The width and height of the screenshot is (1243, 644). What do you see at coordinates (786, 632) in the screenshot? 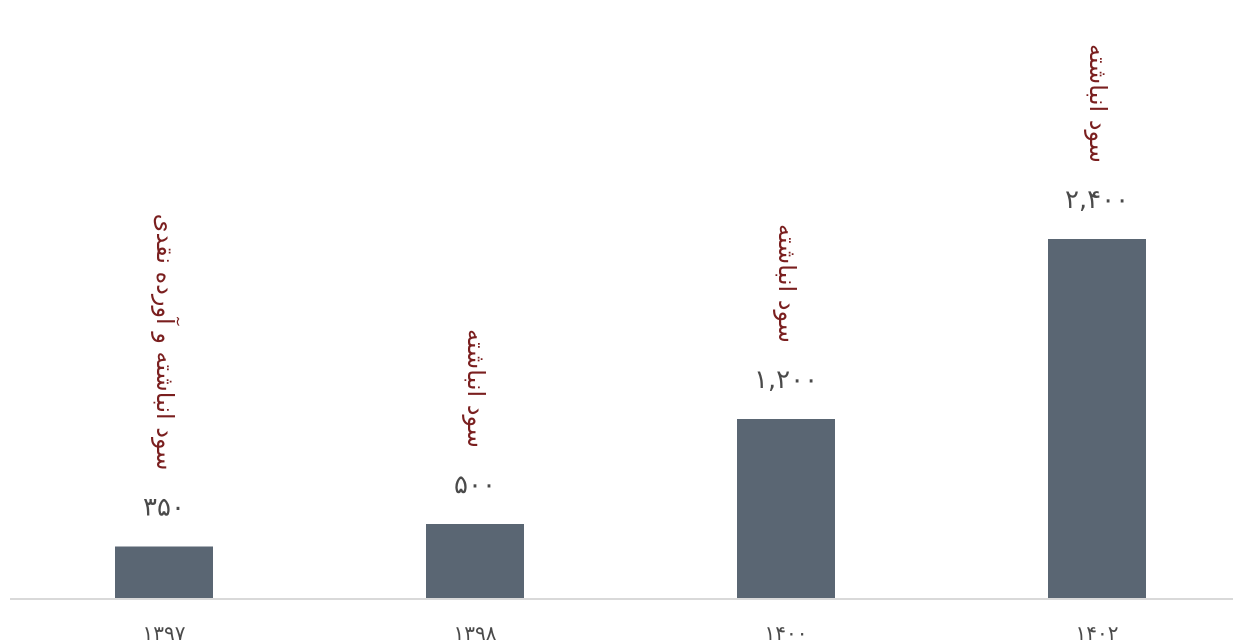
I see `x-tick-label-2: ۱۴۰۰` at bounding box center [786, 632].